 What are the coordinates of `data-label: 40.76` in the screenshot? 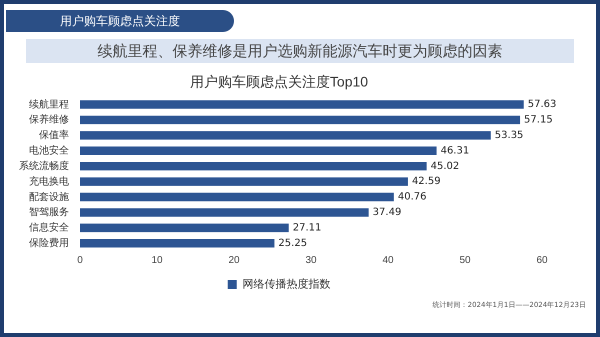 It's located at (412, 197).